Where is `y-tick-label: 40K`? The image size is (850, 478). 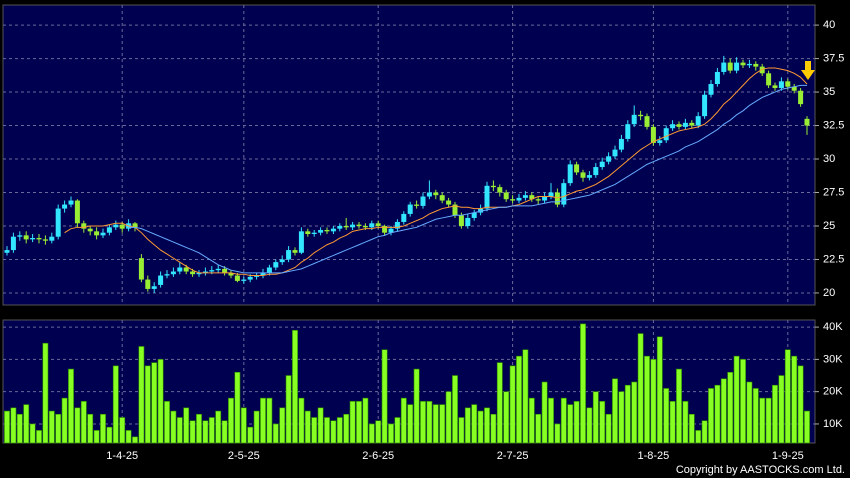 y-tick-label: 40K is located at coordinates (833, 327).